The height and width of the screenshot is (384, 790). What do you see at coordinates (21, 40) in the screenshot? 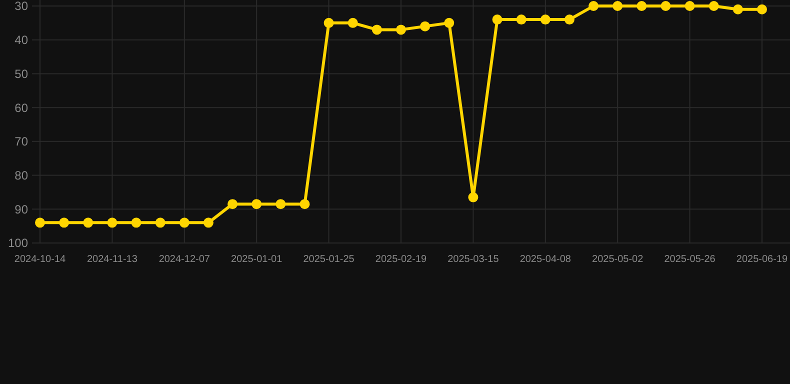
I see `y-tick-label: 40` at bounding box center [21, 40].